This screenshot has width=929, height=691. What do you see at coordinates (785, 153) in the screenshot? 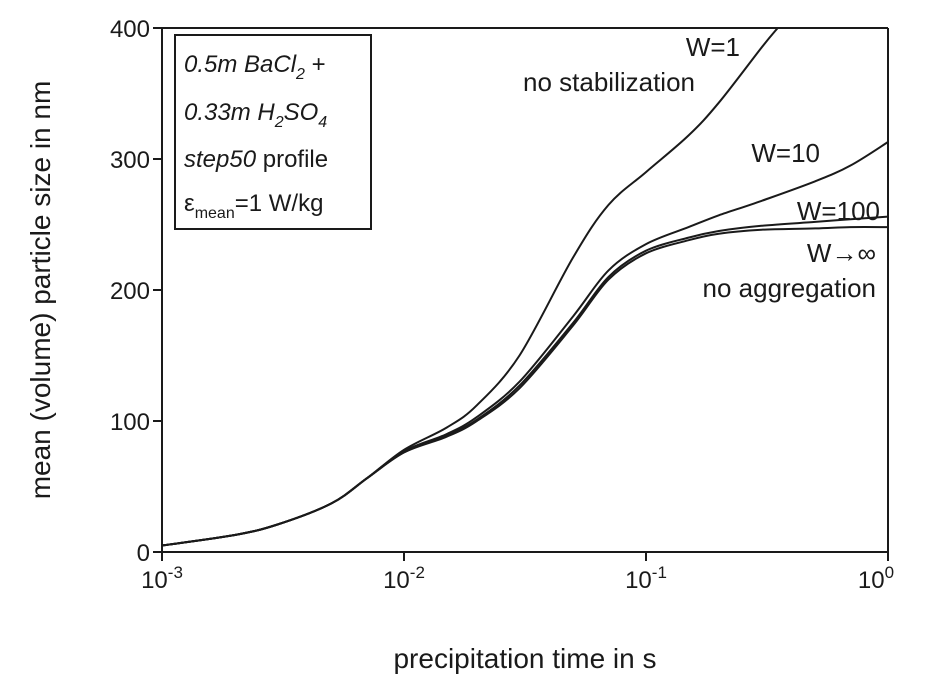
I see `series-label-w10: W=10` at bounding box center [785, 153].